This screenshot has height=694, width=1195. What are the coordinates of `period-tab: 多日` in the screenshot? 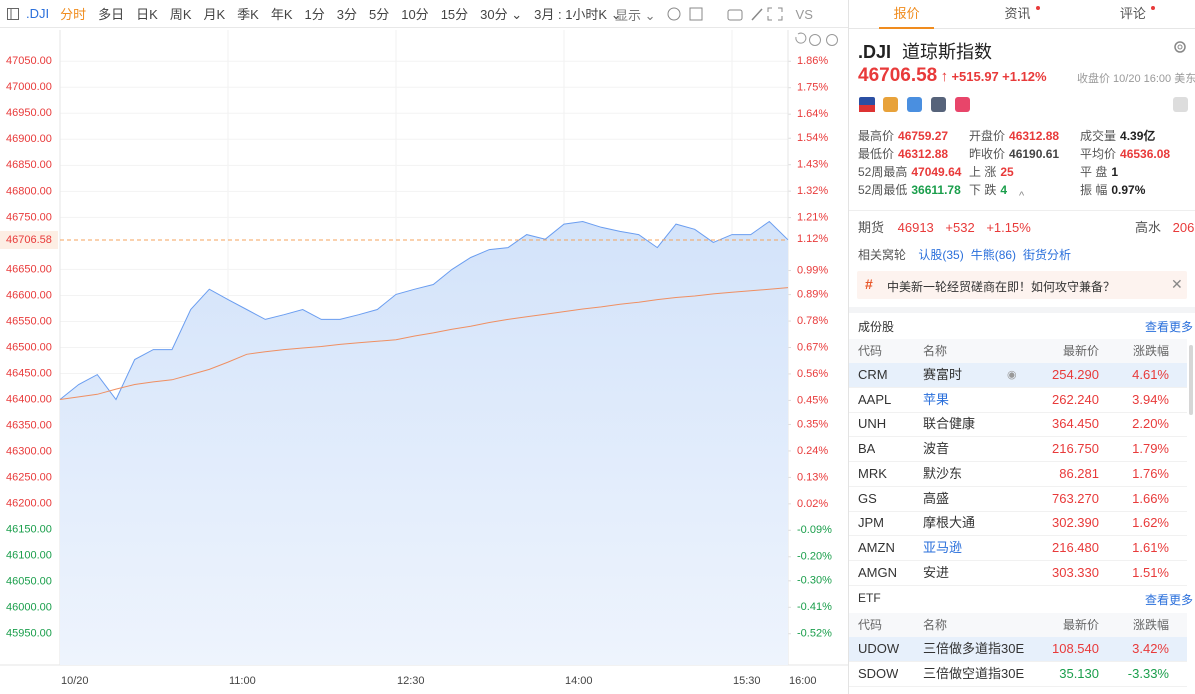 It's located at (111, 13).